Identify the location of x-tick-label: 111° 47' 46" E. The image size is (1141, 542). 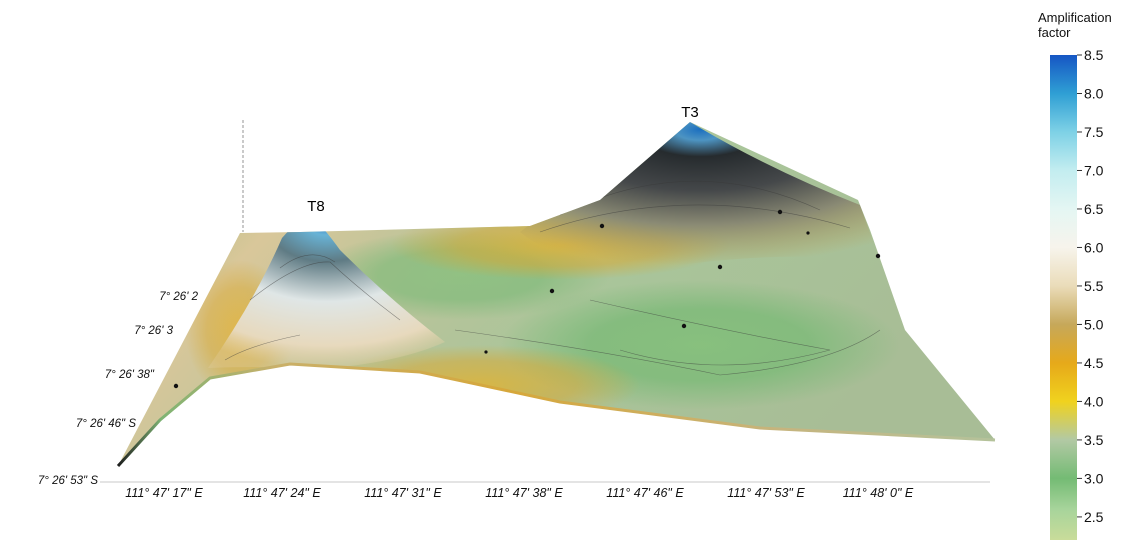
(645, 493).